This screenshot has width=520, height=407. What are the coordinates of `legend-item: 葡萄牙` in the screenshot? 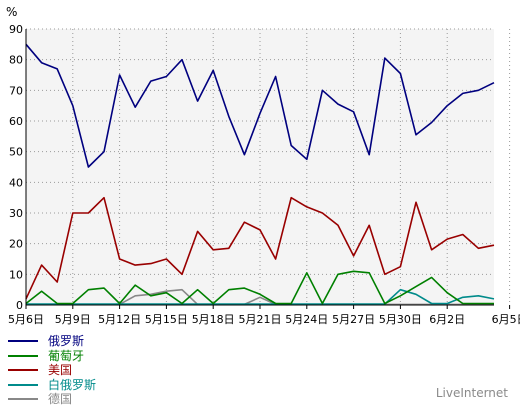 It's located at (52, 356).